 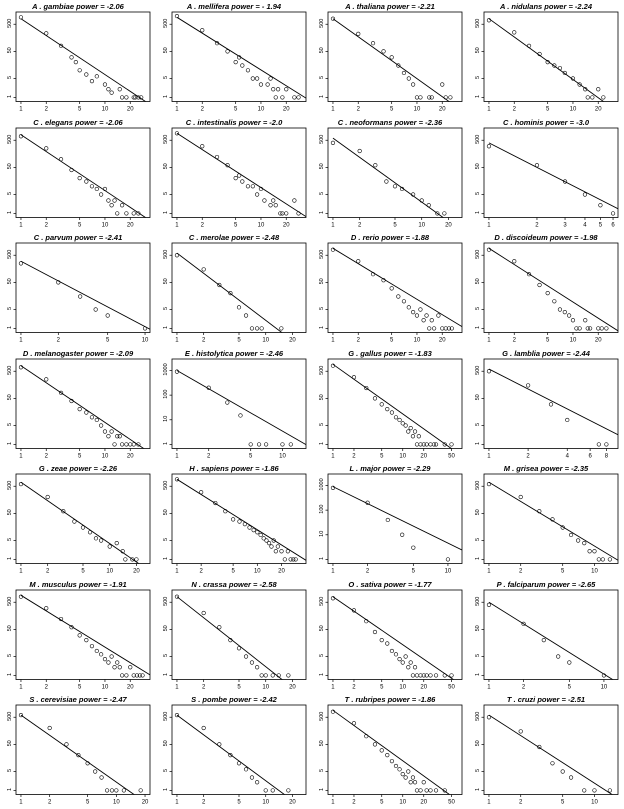 What do you see at coordinates (568, 456) in the screenshot?
I see `x-tick-label: 4` at bounding box center [568, 456].